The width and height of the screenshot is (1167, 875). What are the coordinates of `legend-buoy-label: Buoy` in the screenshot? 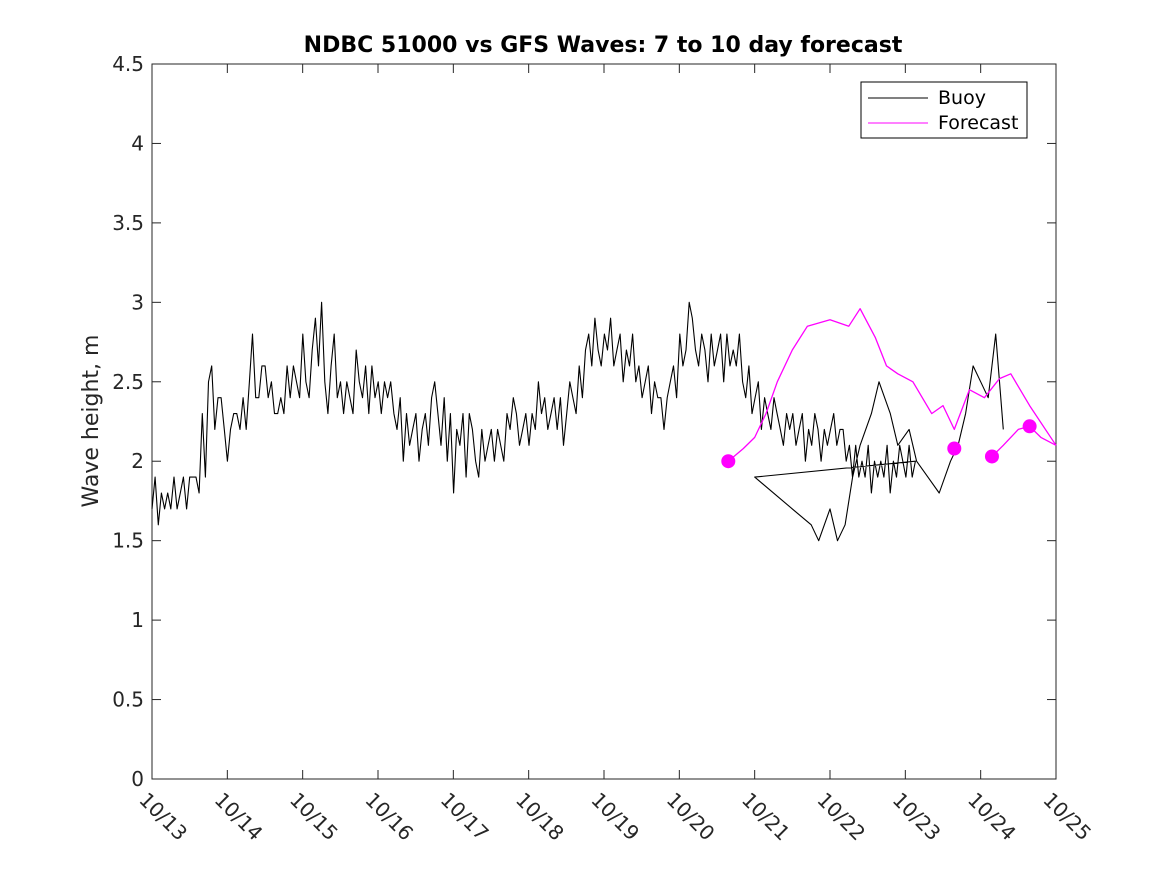 It's located at (962, 98).